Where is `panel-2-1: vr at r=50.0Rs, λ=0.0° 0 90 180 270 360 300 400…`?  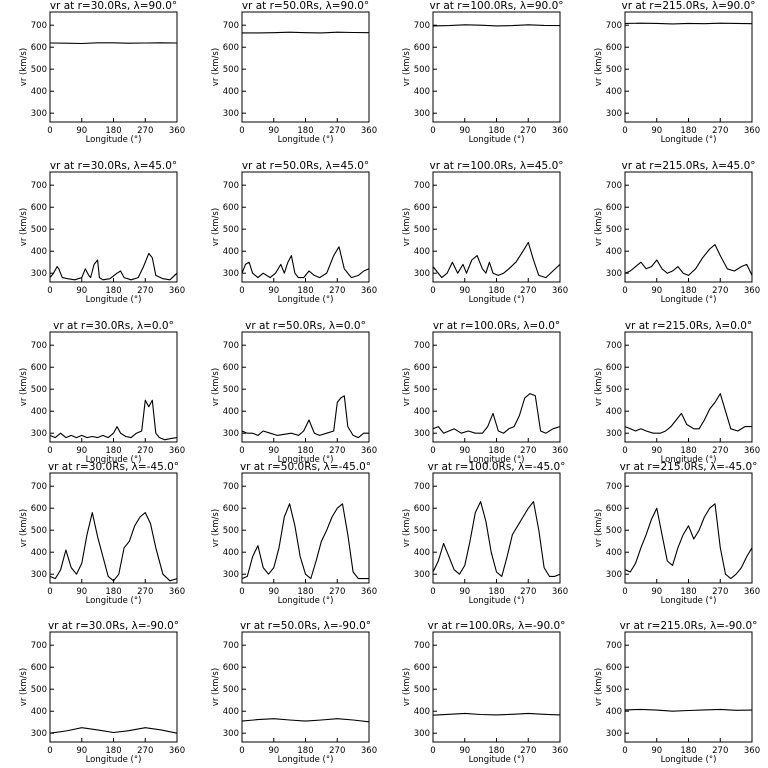
panel-2-1: vr at r=50.0Rs, λ=0.0° 0 90 180 270 360 300 400… is located at coordinates (294, 392).